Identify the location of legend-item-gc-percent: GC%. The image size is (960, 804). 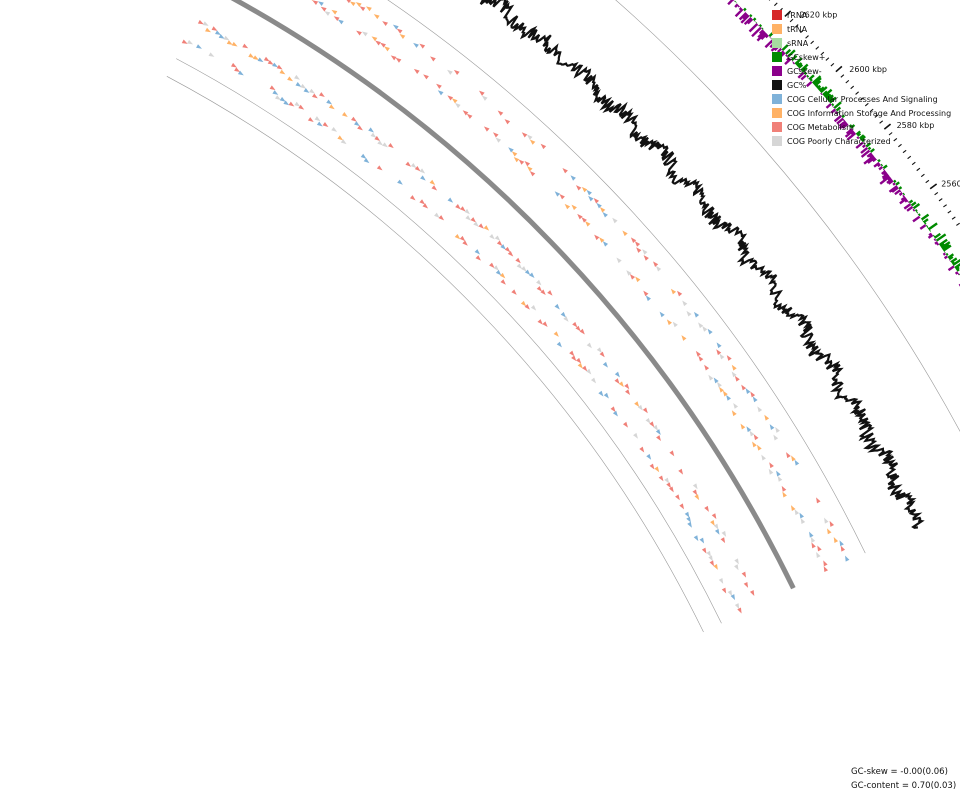
(861, 85).